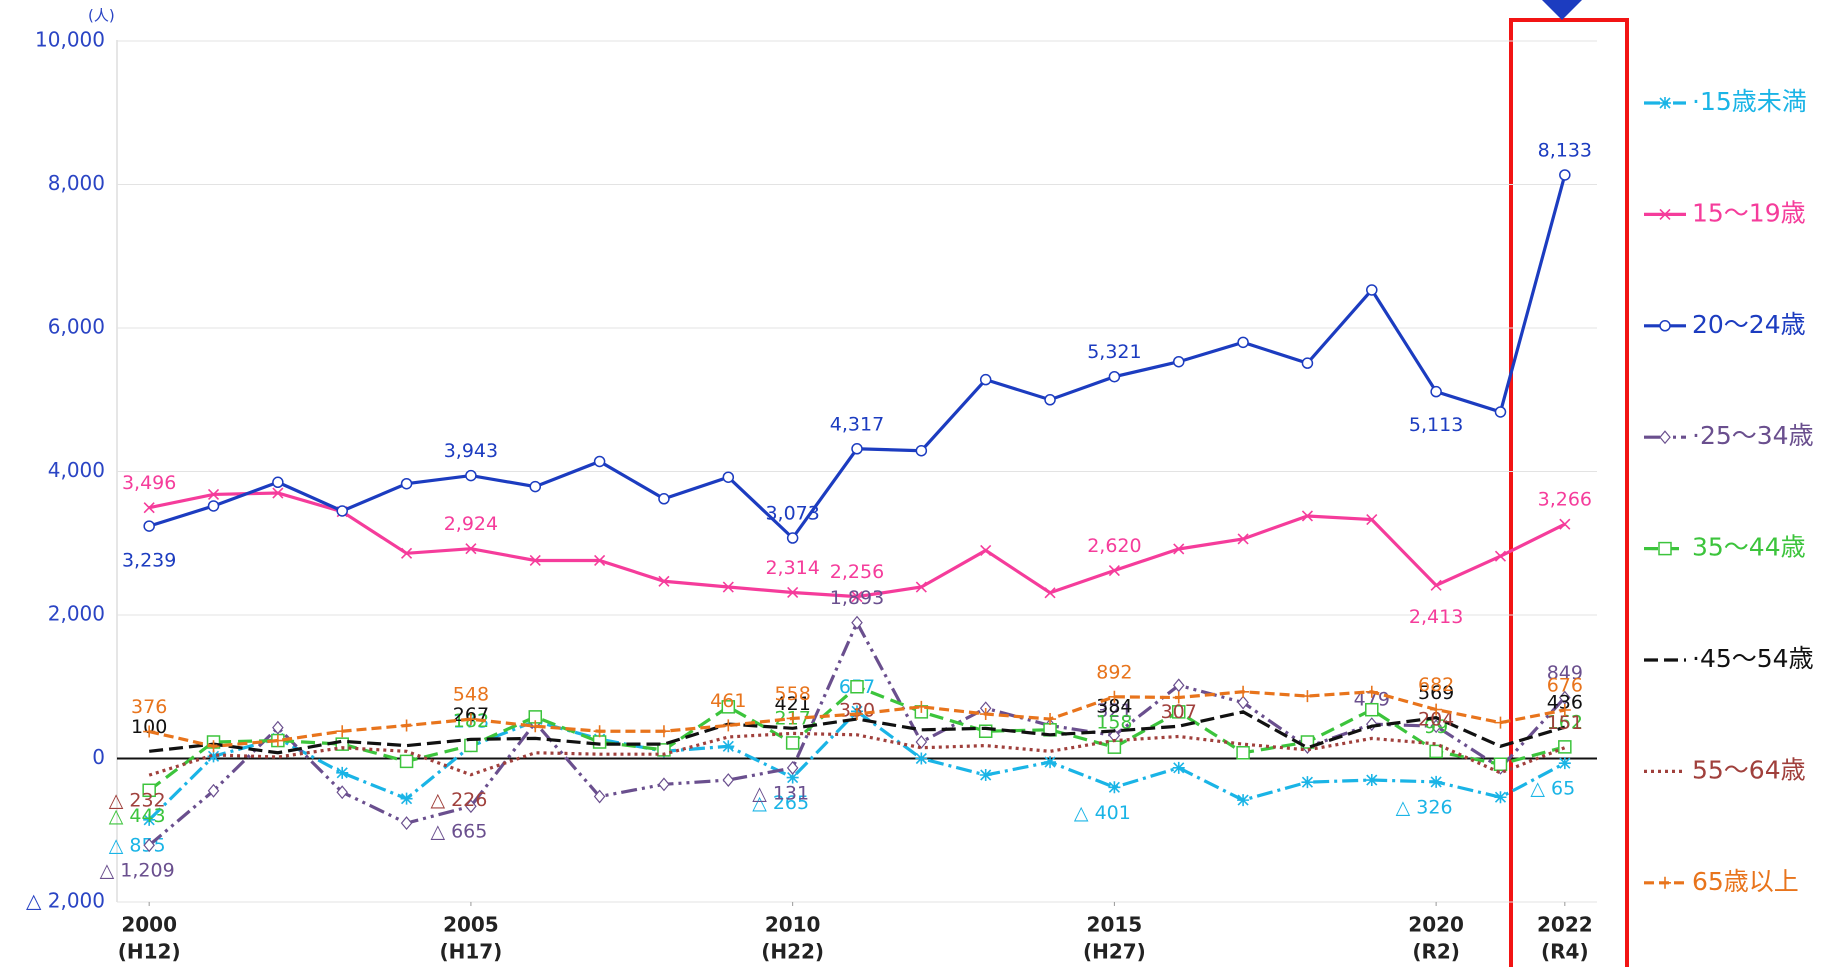 The height and width of the screenshot is (967, 1835). Describe the element at coordinates (1749, 769) in the screenshot. I see `legend-label: 55～64歳` at that location.